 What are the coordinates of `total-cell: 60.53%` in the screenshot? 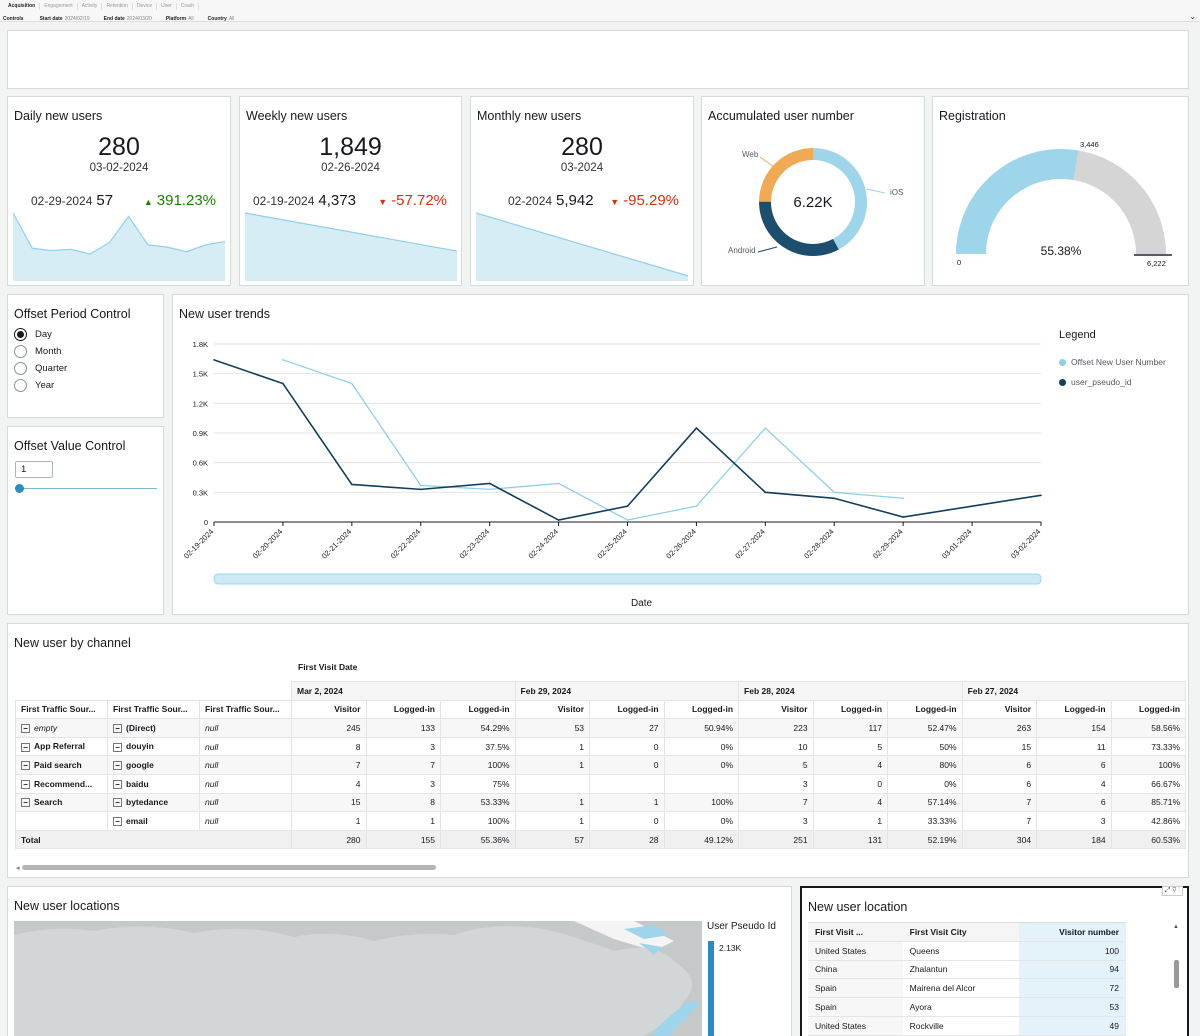 It's located at (1148, 839).